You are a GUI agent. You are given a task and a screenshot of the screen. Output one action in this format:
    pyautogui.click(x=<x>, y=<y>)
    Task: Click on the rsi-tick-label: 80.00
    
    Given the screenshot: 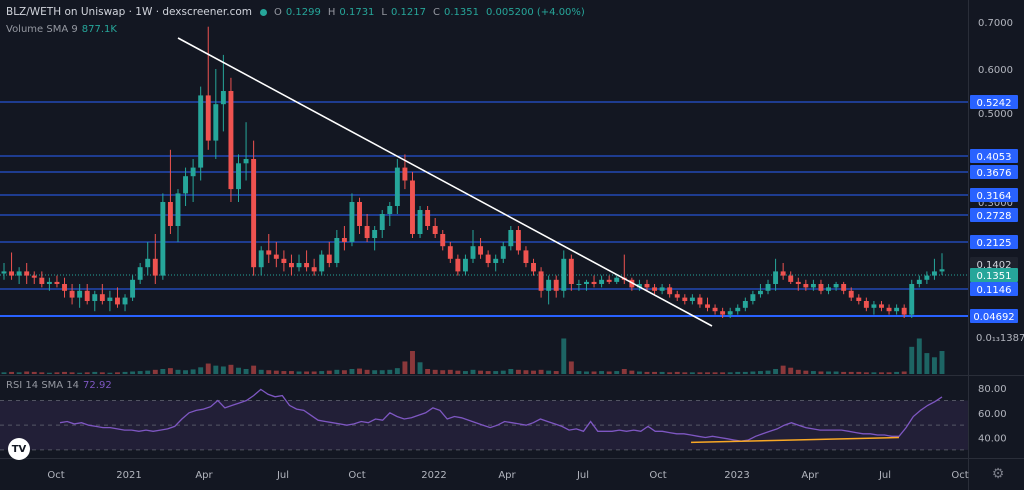 What is the action you would take?
    pyautogui.click(x=992, y=389)
    